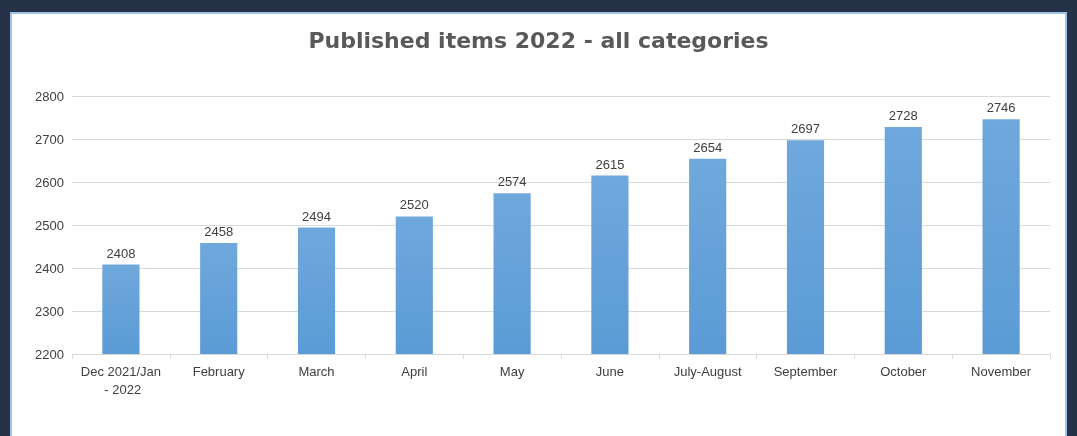  What do you see at coordinates (121, 253) in the screenshot?
I see `data-label: 2408` at bounding box center [121, 253].